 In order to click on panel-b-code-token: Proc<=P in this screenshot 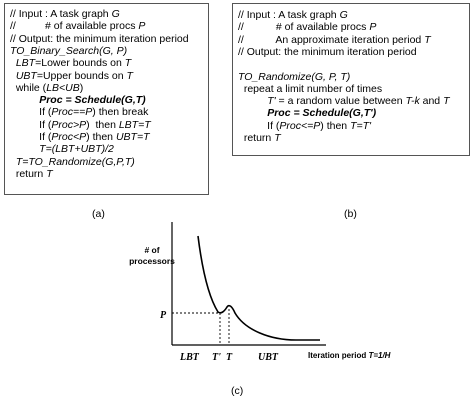, I will do `click(300, 125)`.